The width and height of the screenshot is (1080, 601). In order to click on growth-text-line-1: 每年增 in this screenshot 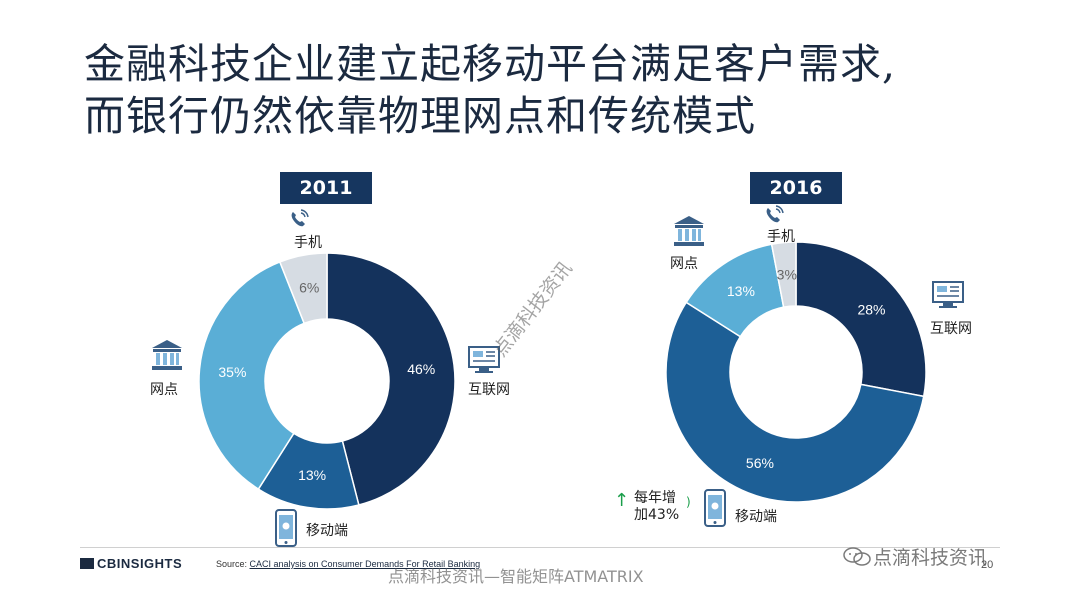, I will do `click(655, 498)`.